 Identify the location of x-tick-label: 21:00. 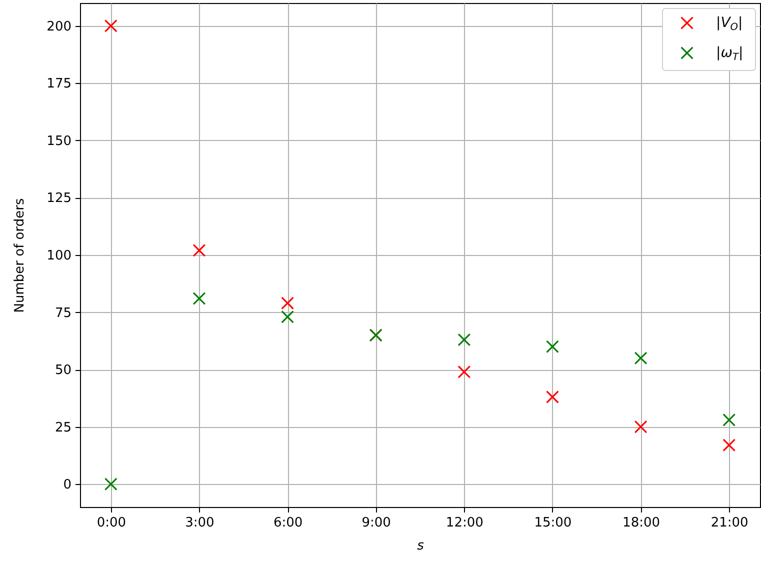
(729, 523).